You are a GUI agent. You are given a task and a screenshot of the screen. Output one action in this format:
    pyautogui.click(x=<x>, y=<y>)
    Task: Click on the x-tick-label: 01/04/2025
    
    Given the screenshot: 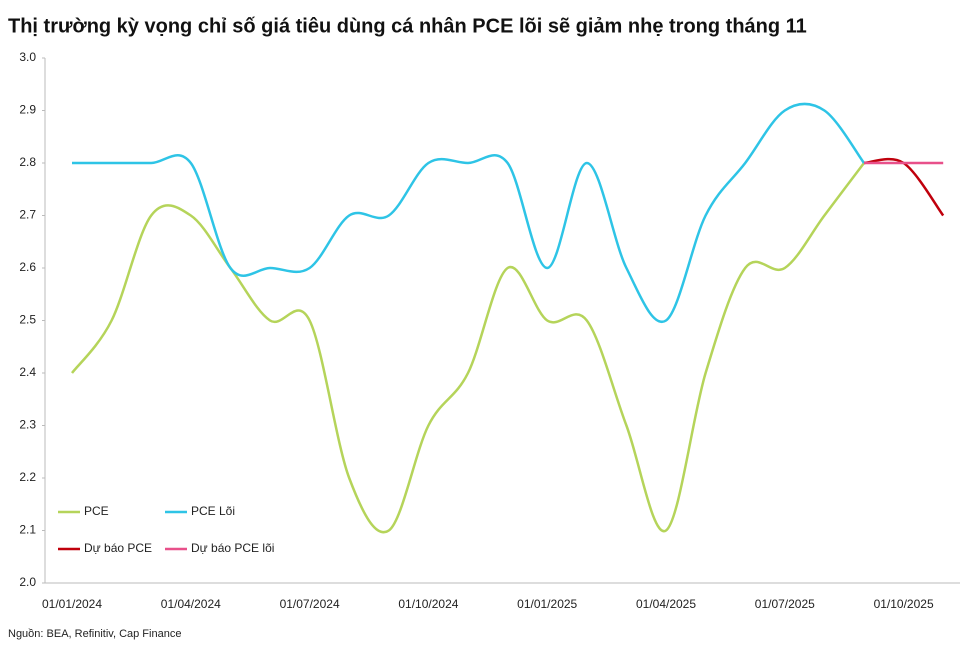 What is the action you would take?
    pyautogui.click(x=666, y=604)
    